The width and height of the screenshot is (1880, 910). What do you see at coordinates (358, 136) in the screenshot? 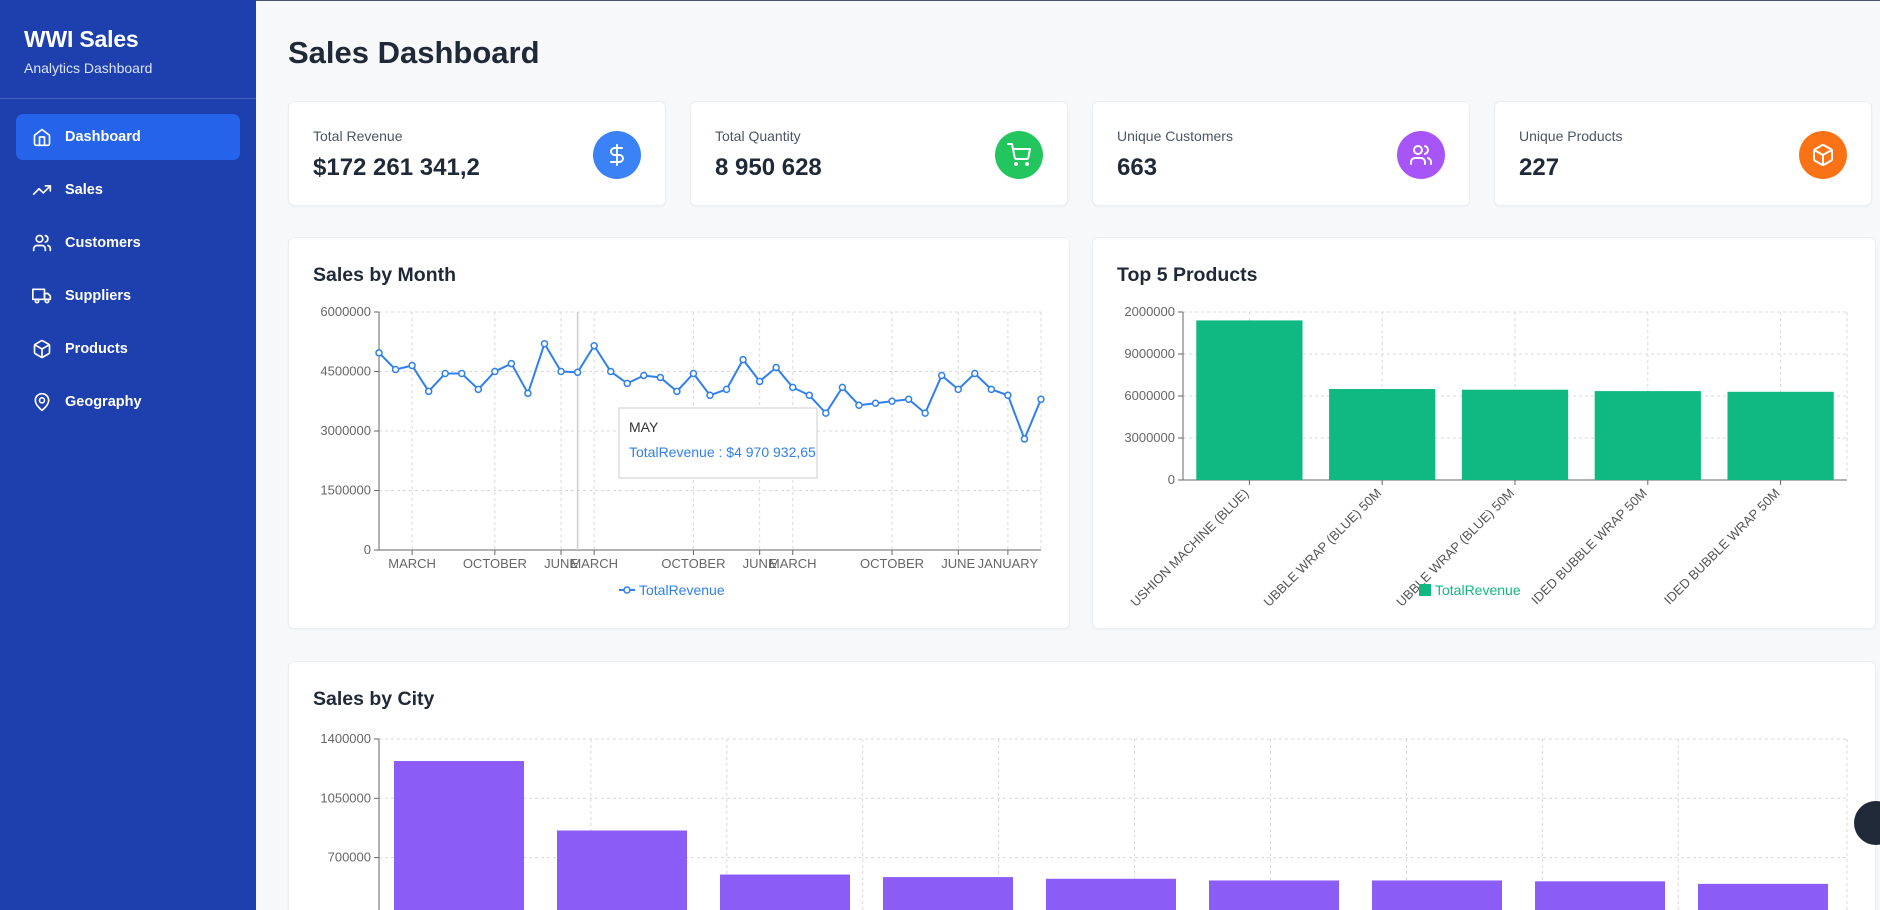
I see `stat-label: Total Revenue` at bounding box center [358, 136].